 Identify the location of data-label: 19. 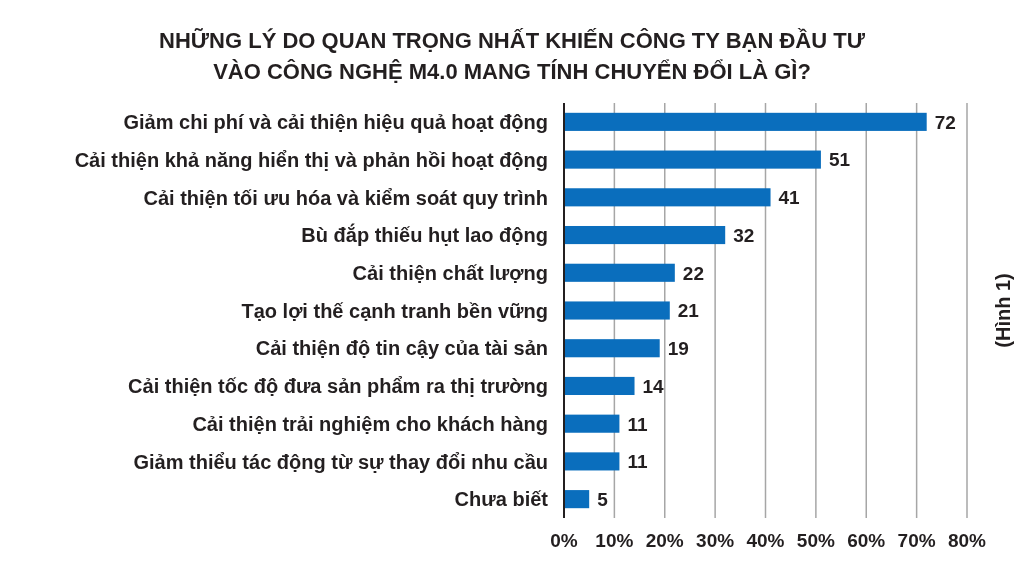
(678, 349).